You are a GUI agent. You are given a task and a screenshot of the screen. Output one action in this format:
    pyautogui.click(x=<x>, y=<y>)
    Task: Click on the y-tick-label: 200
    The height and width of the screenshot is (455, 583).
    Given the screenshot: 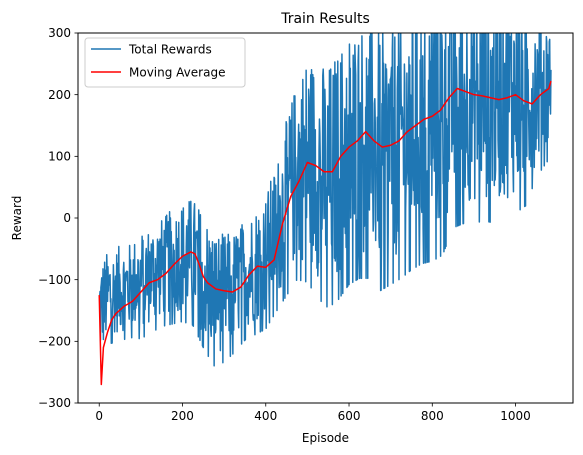 What is the action you would take?
    pyautogui.click(x=59, y=95)
    